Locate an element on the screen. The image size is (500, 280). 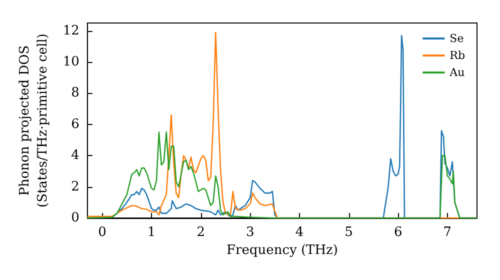
x-tick-label: 2 is located at coordinates (200, 232).